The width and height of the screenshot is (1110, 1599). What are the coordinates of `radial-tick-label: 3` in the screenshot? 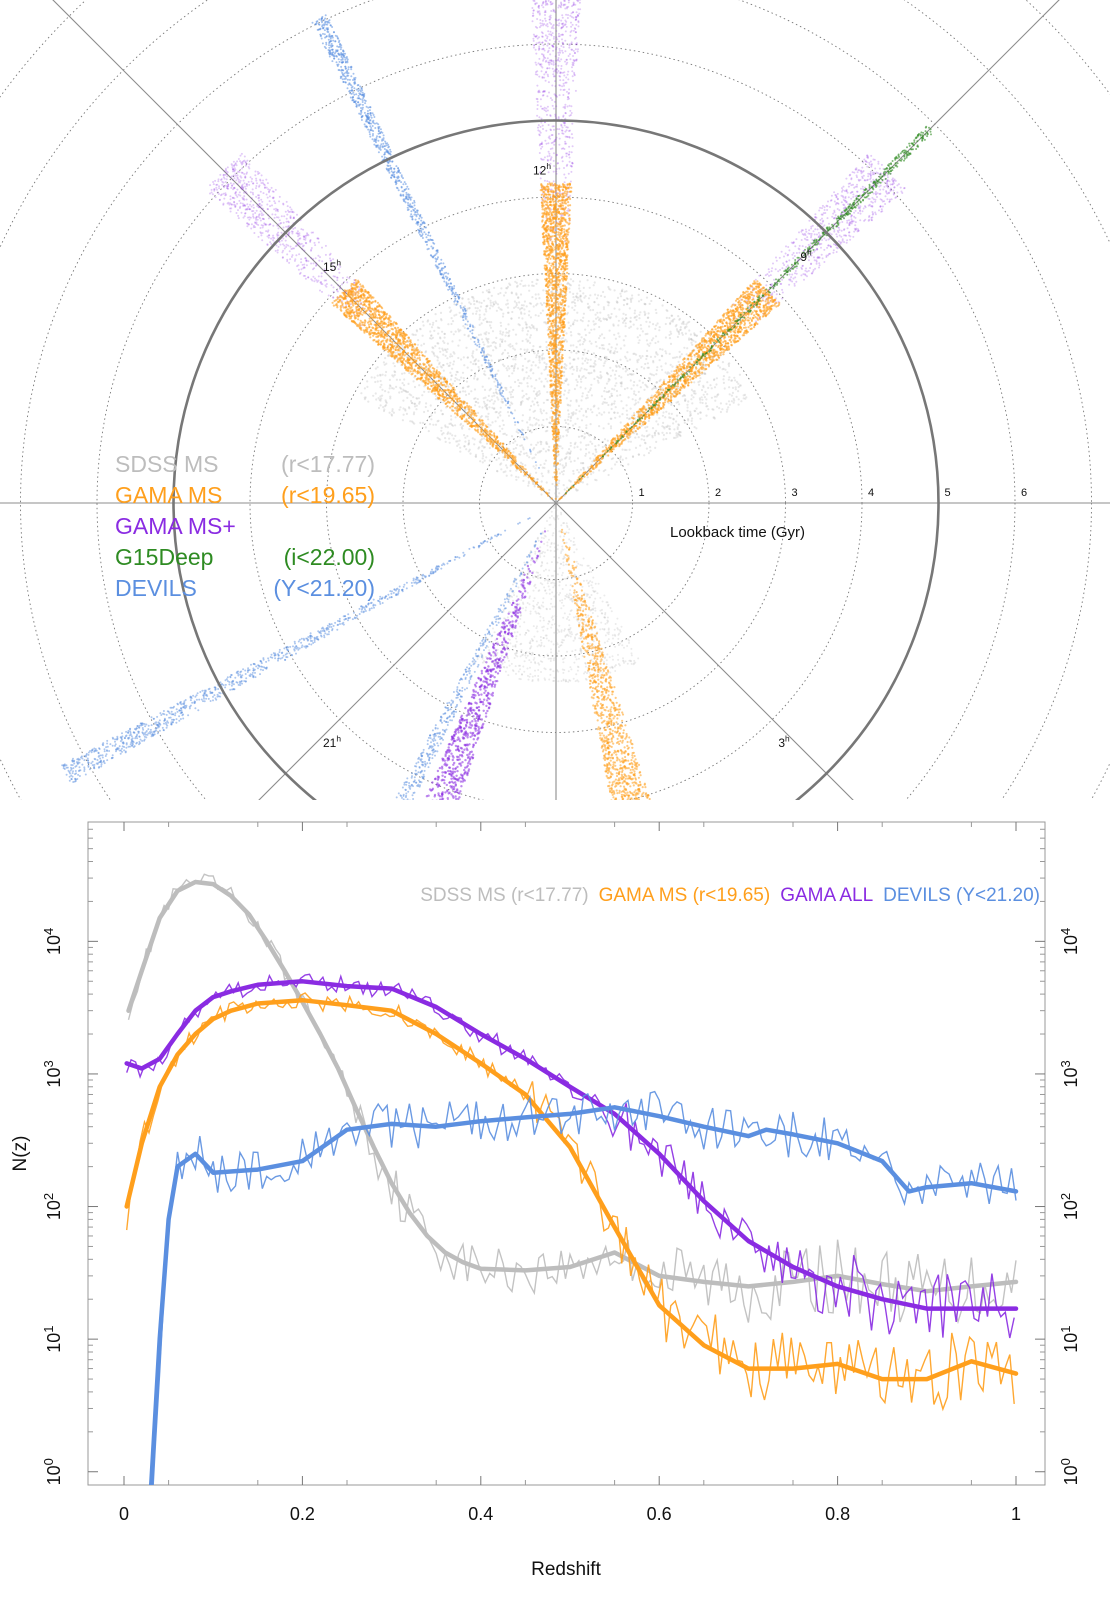 It's located at (795, 493).